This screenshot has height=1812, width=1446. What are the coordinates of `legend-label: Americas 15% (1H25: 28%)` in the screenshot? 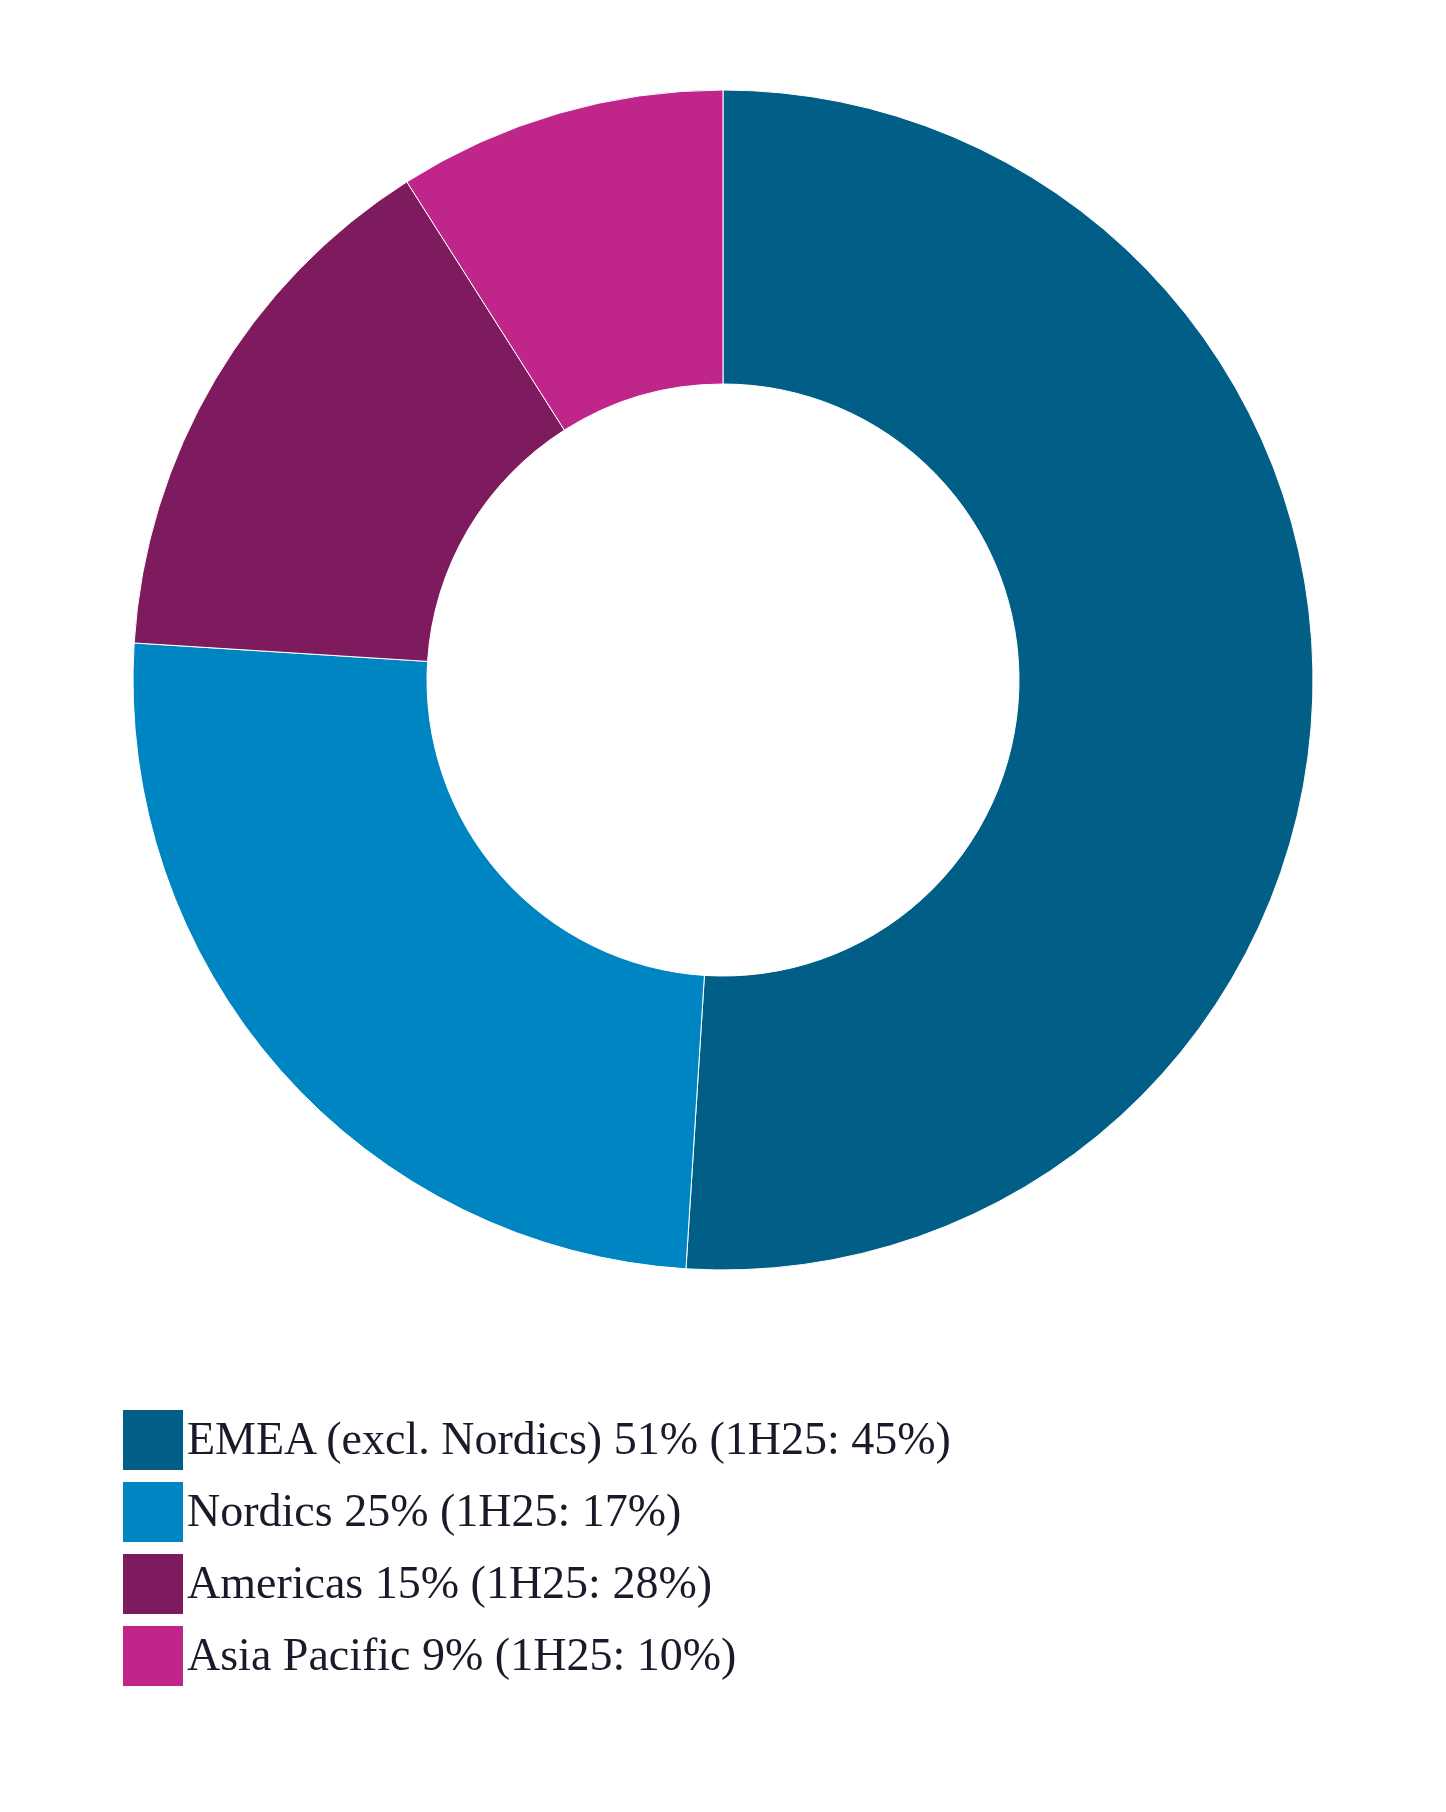 It's located at (450, 1582).